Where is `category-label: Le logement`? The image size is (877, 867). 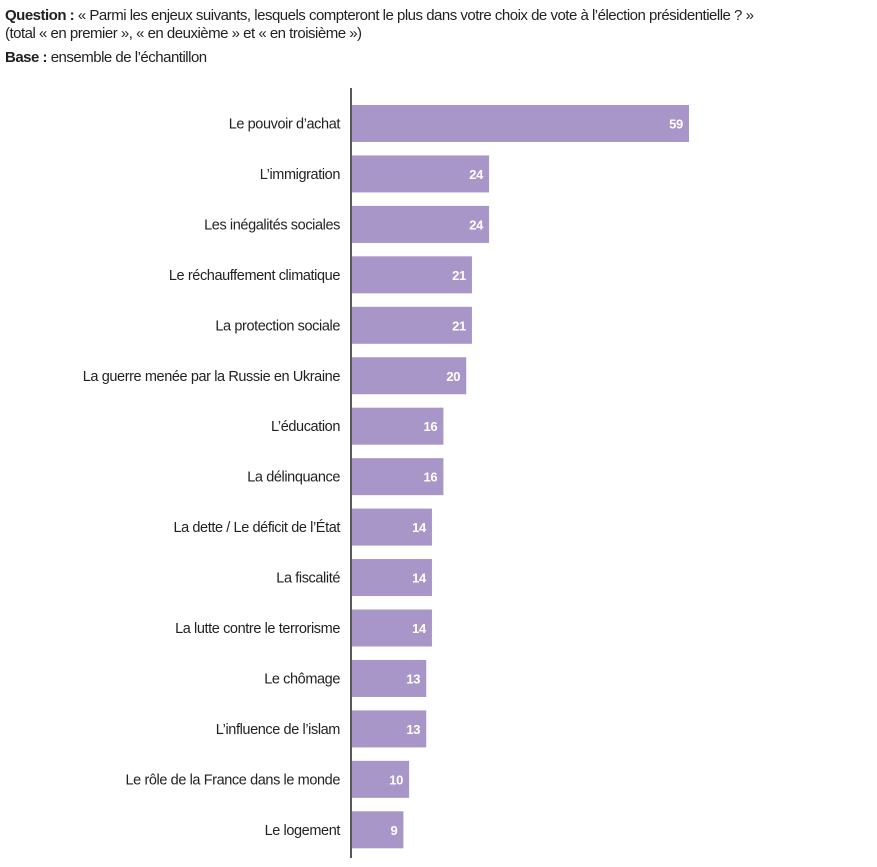 category-label: Le logement is located at coordinates (303, 831).